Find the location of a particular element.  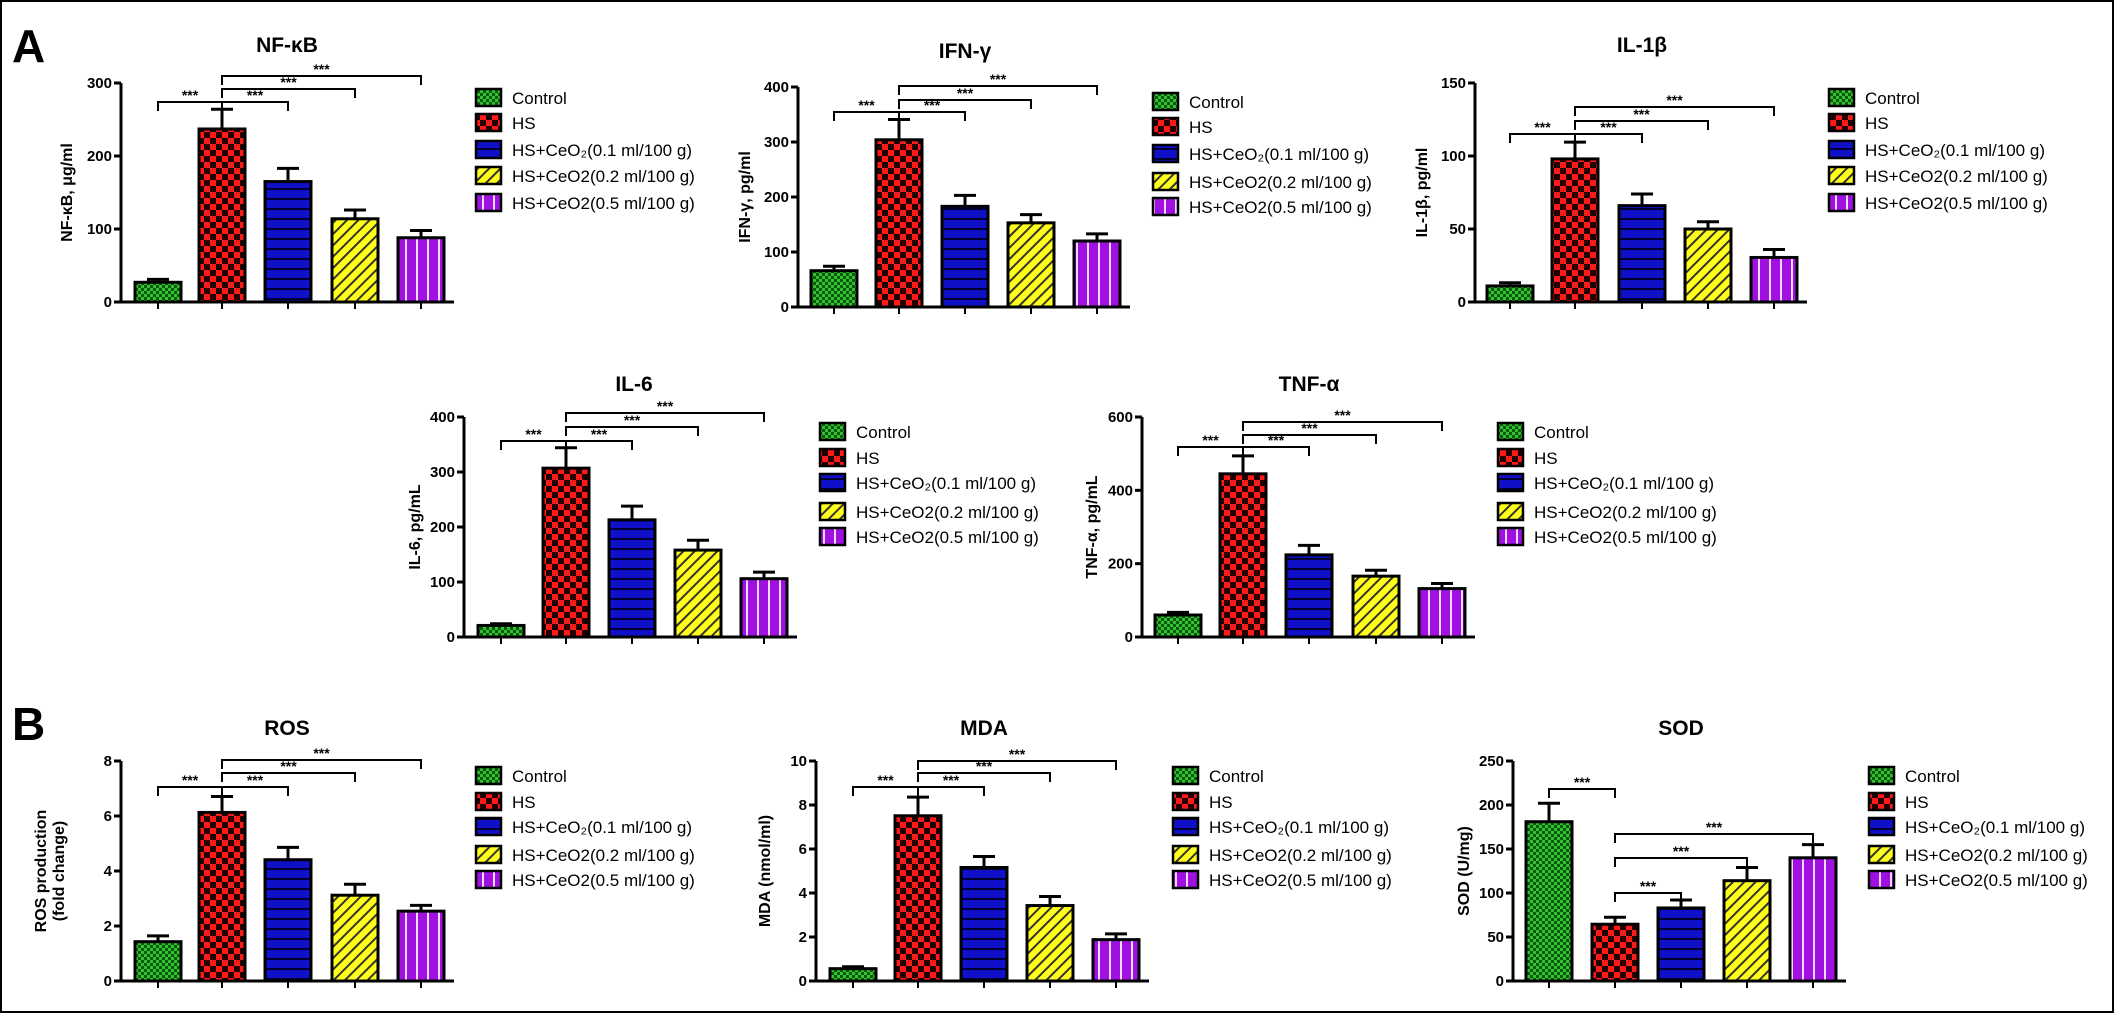

y-tick-label: 4 is located at coordinates (803, 893).